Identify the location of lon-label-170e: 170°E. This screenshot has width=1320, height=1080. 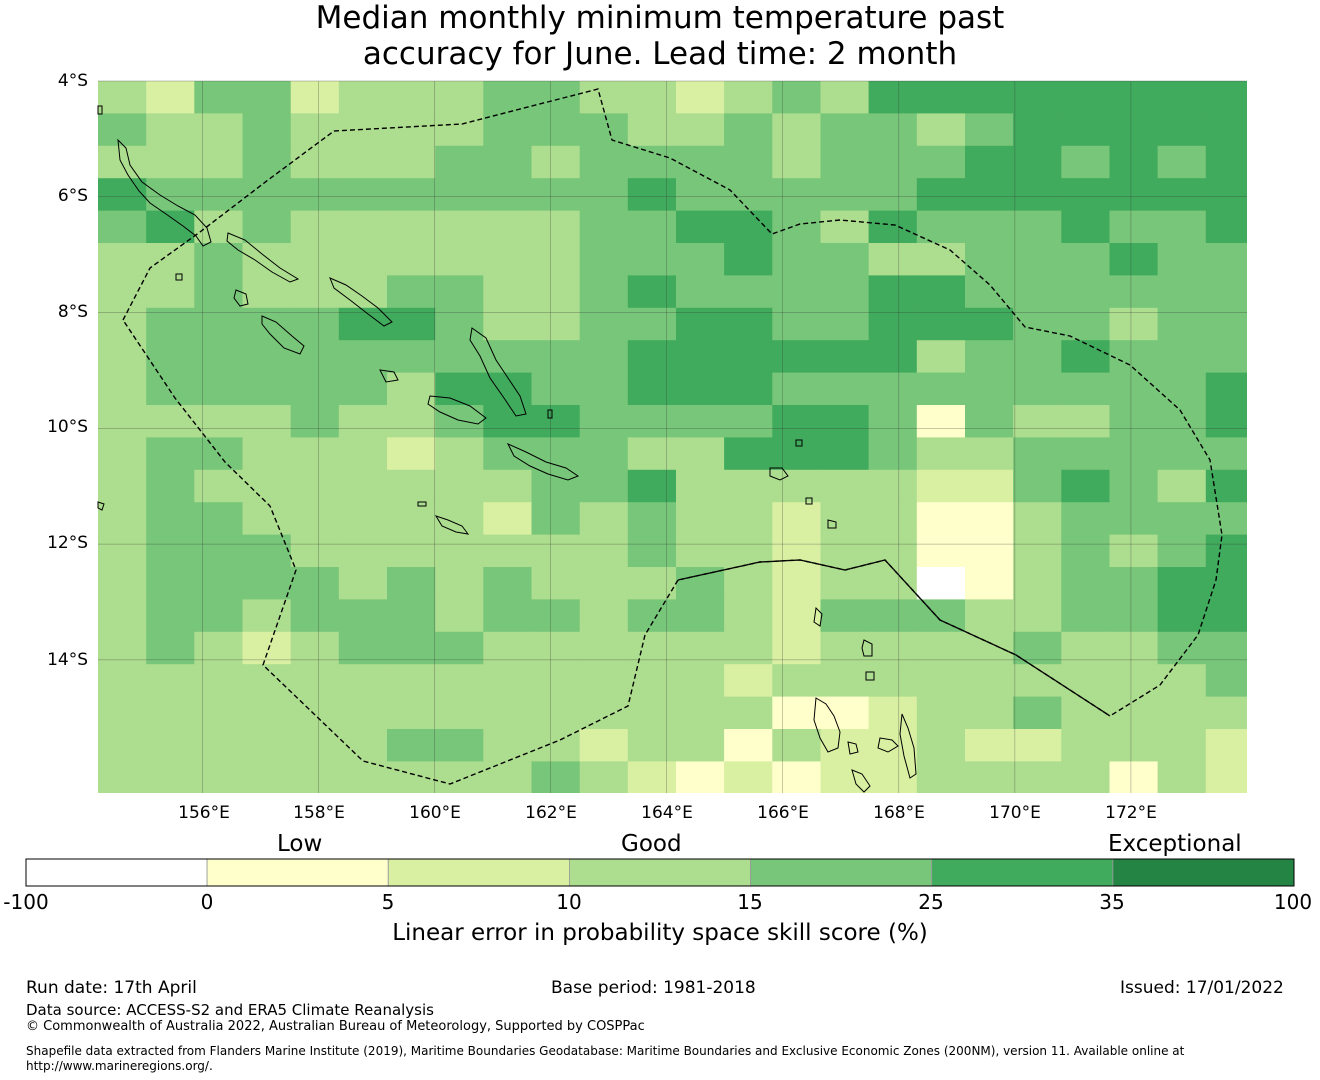
(1015, 813).